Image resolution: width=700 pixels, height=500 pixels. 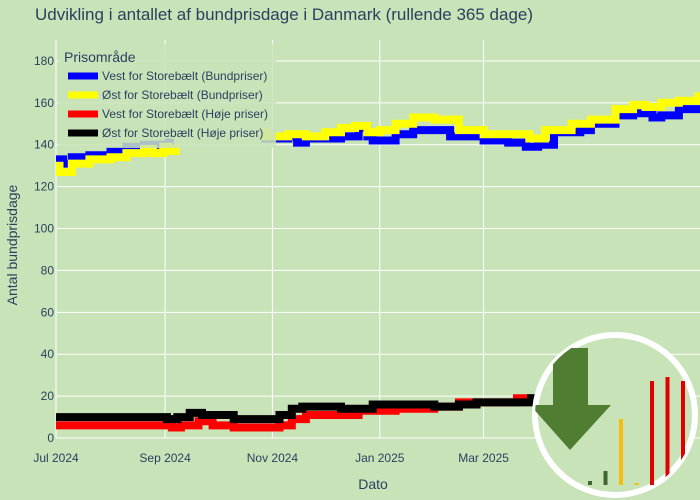 I want to click on badge-bars, so click(x=644, y=431).